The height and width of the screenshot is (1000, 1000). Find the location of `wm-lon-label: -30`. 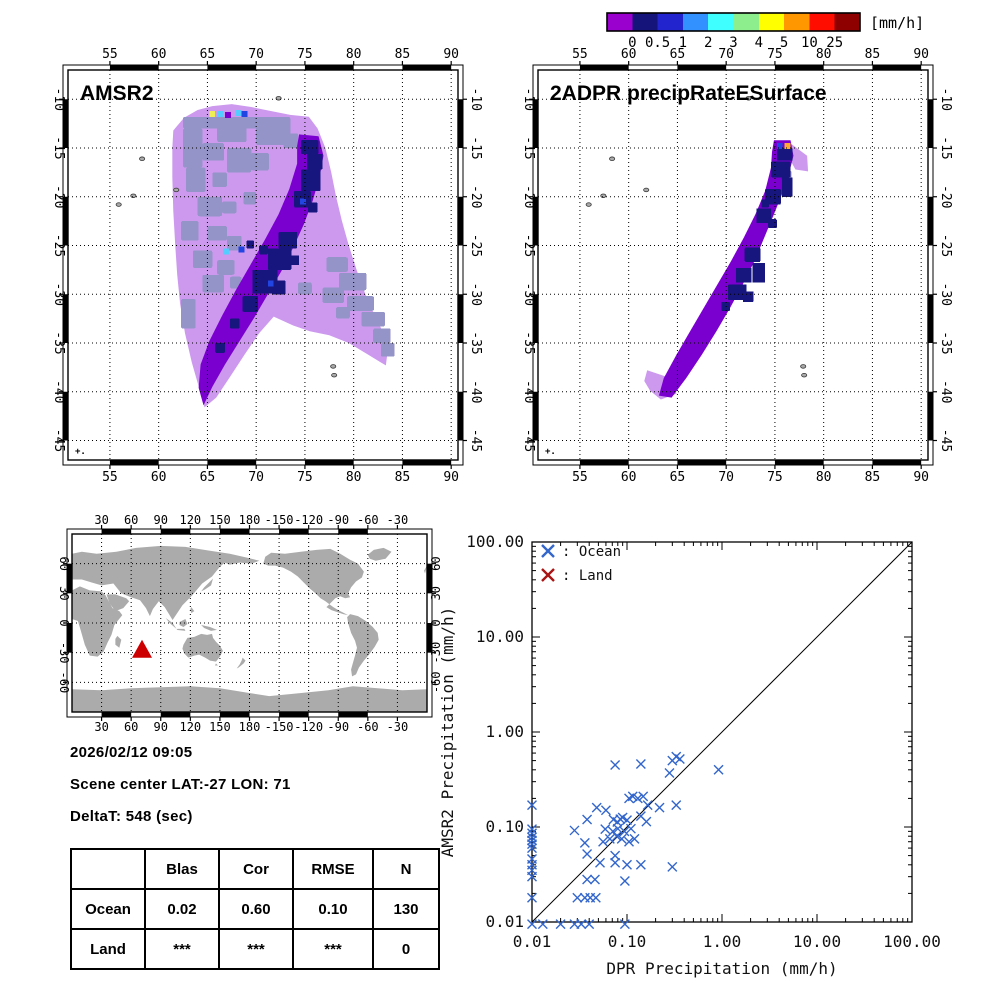

wm-lon-label: -30 is located at coordinates (398, 727).